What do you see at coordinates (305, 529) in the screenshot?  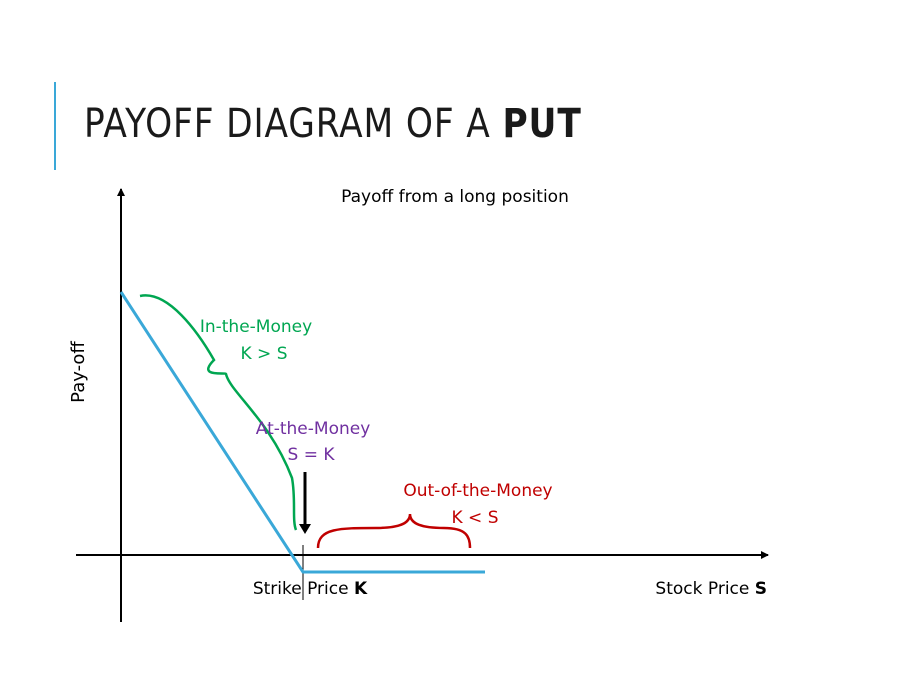 I see `at-the-money-arrowhead` at bounding box center [305, 529].